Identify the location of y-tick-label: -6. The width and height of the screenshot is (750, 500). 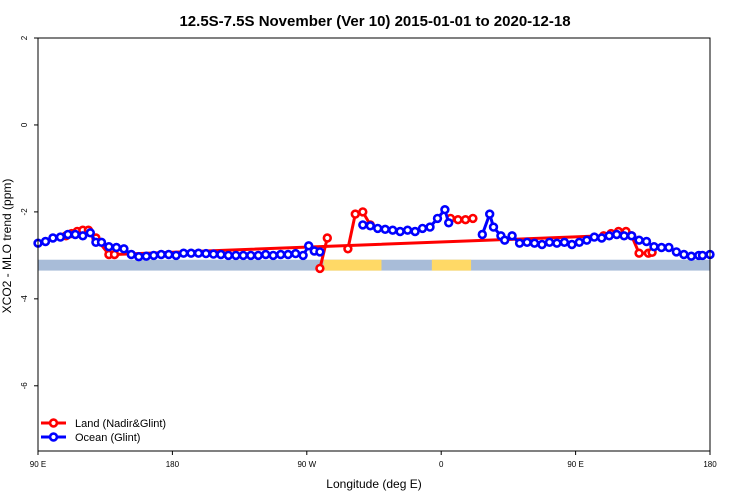
(24, 386).